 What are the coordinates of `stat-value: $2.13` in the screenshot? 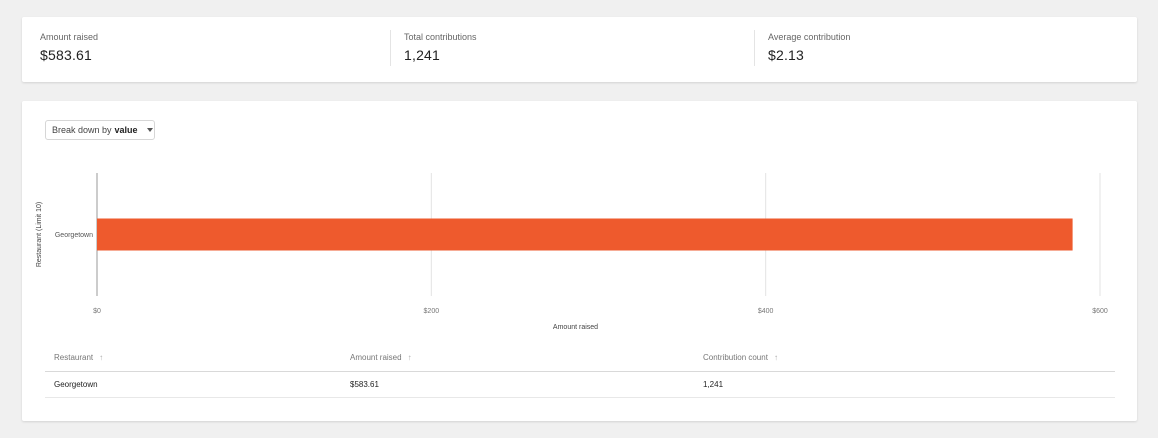 It's located at (786, 55).